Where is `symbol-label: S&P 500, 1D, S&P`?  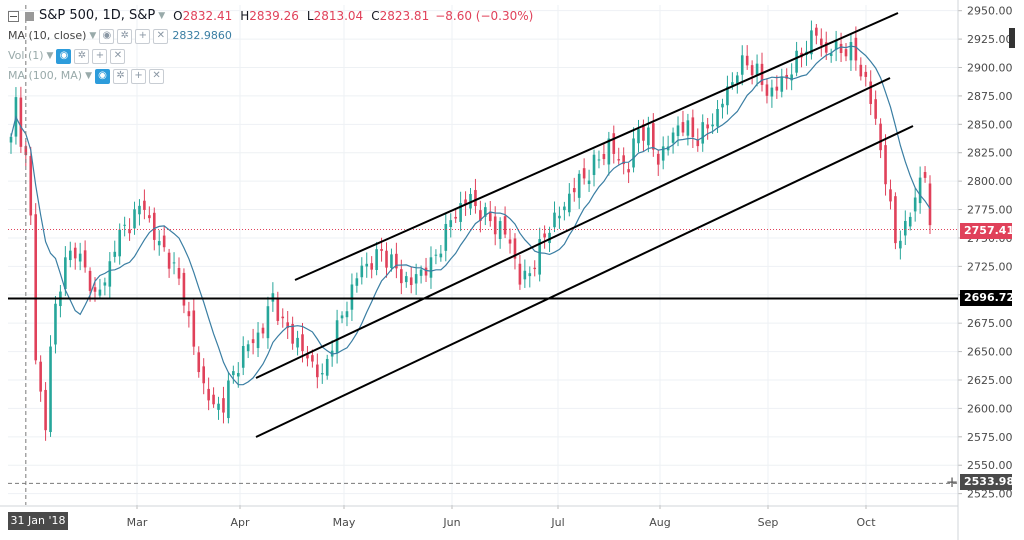
symbol-label: S&P 500, 1D, S&P is located at coordinates (97, 15).